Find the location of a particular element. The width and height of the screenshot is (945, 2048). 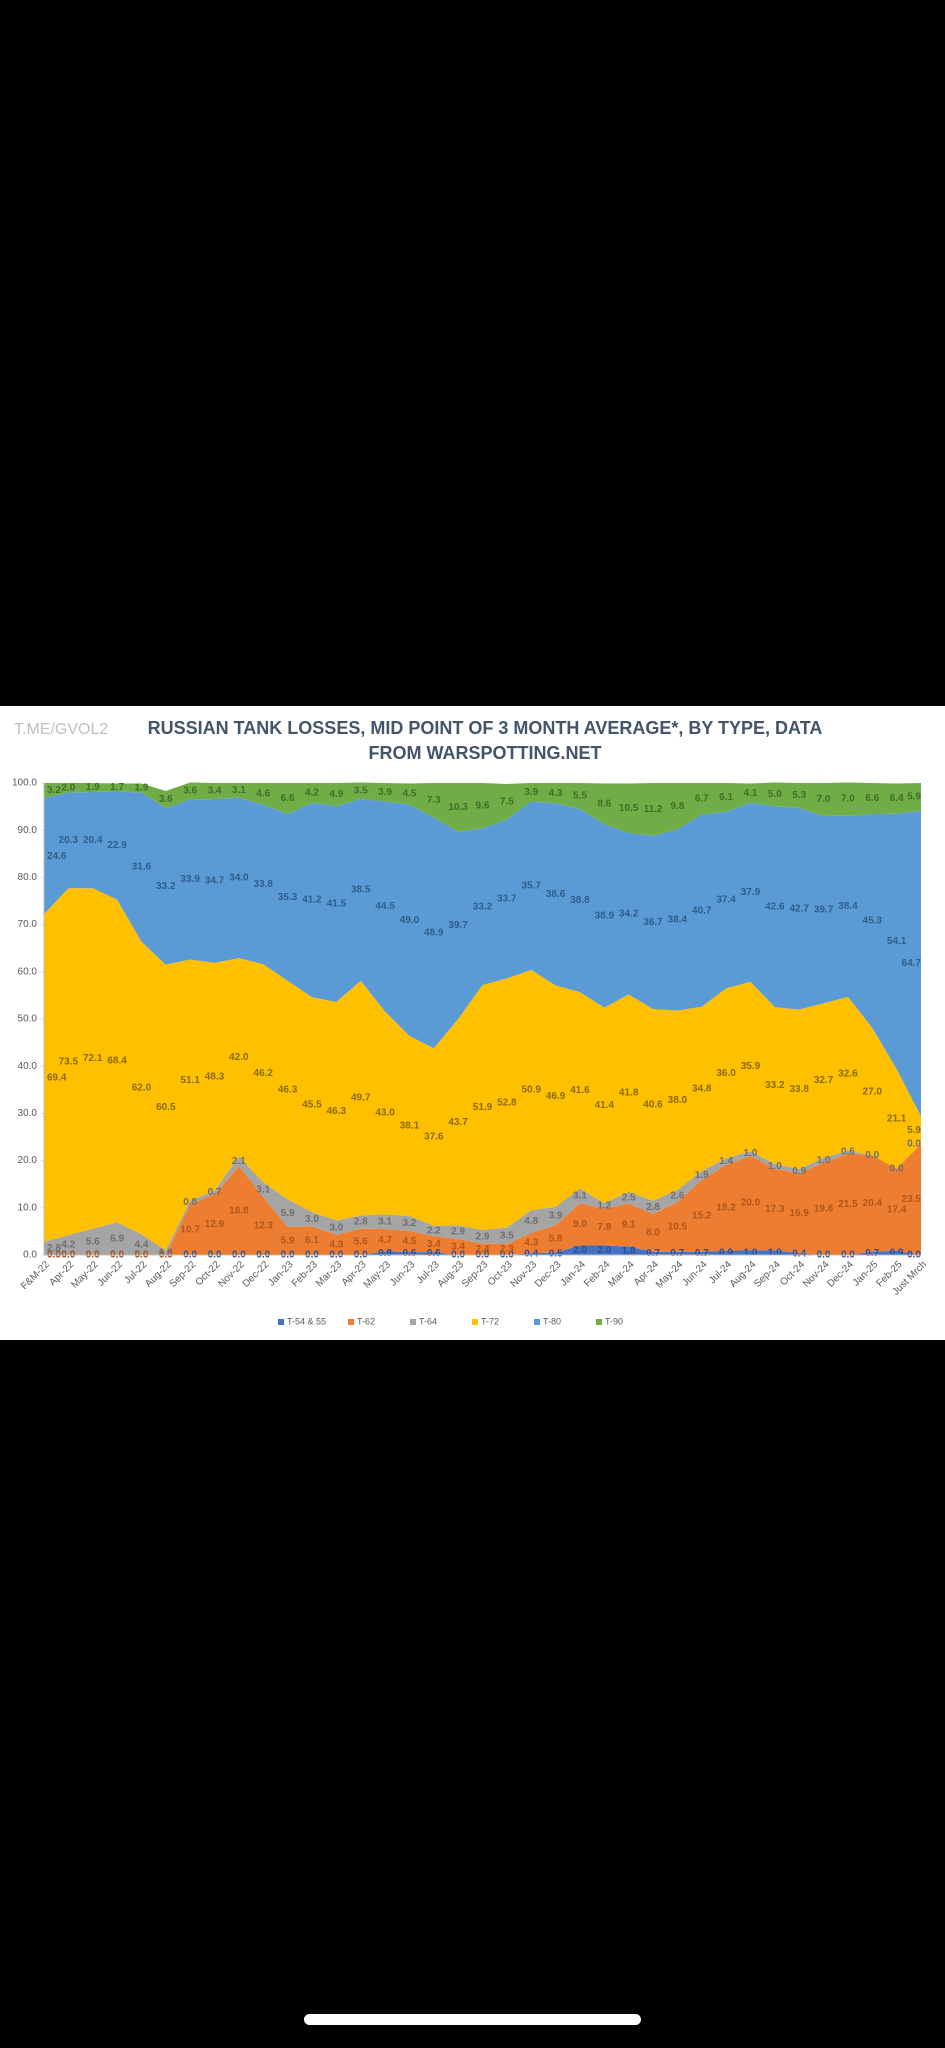

y-tick-label: 40.0 is located at coordinates (28, 1066).